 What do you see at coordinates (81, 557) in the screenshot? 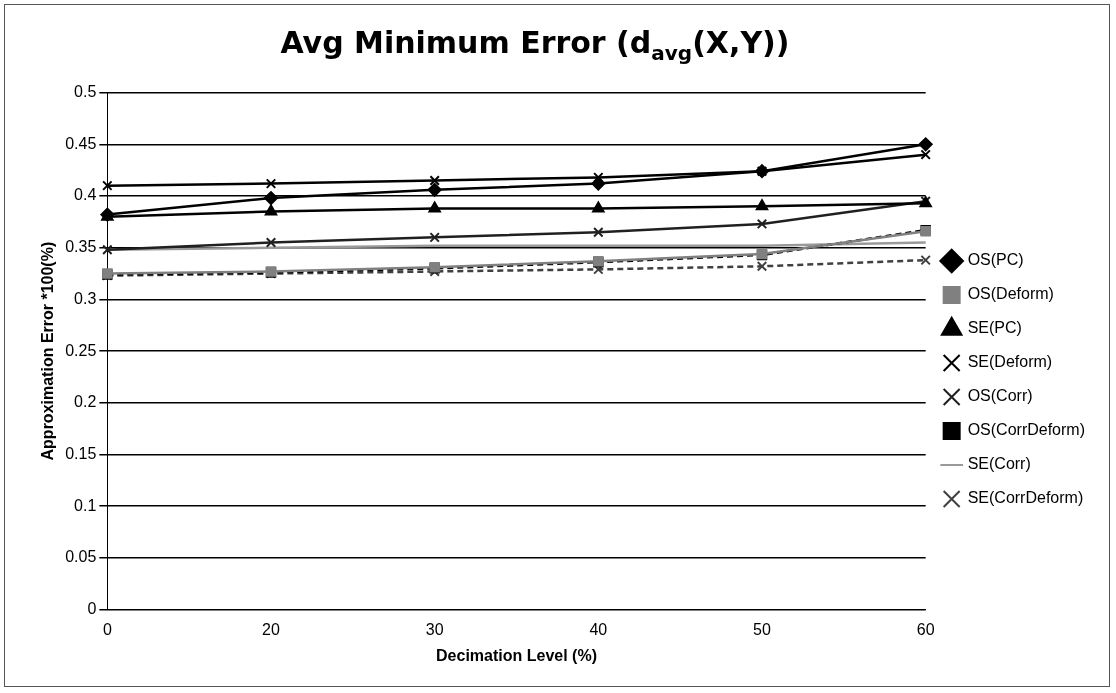
I see `y-tick-label: 0.05` at bounding box center [81, 557].